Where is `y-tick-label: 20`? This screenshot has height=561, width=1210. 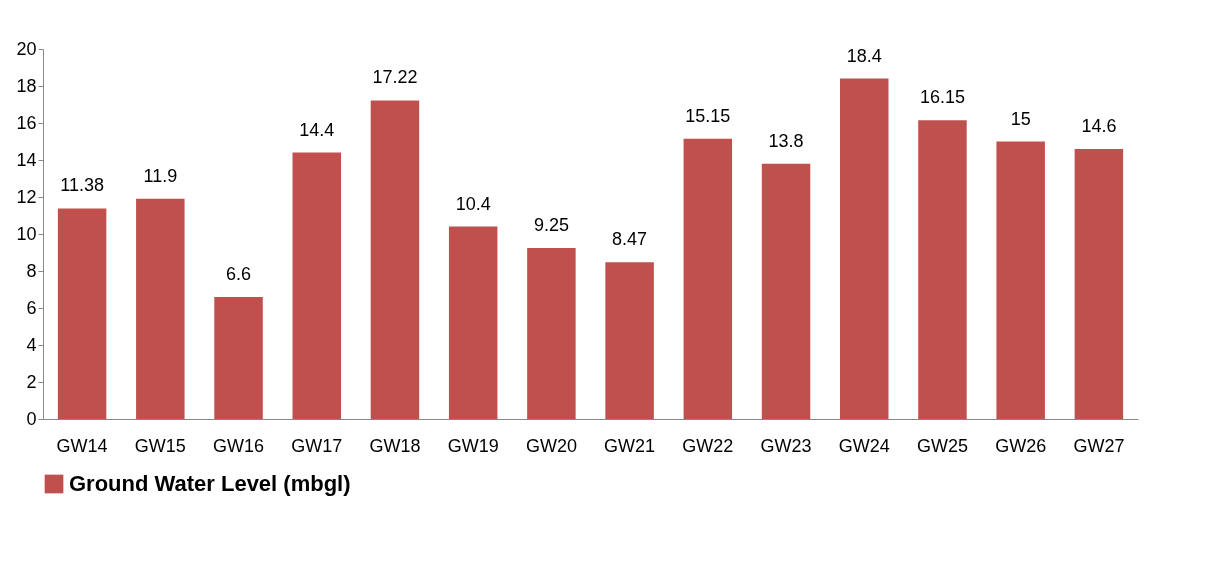 y-tick-label: 20 is located at coordinates (26, 48).